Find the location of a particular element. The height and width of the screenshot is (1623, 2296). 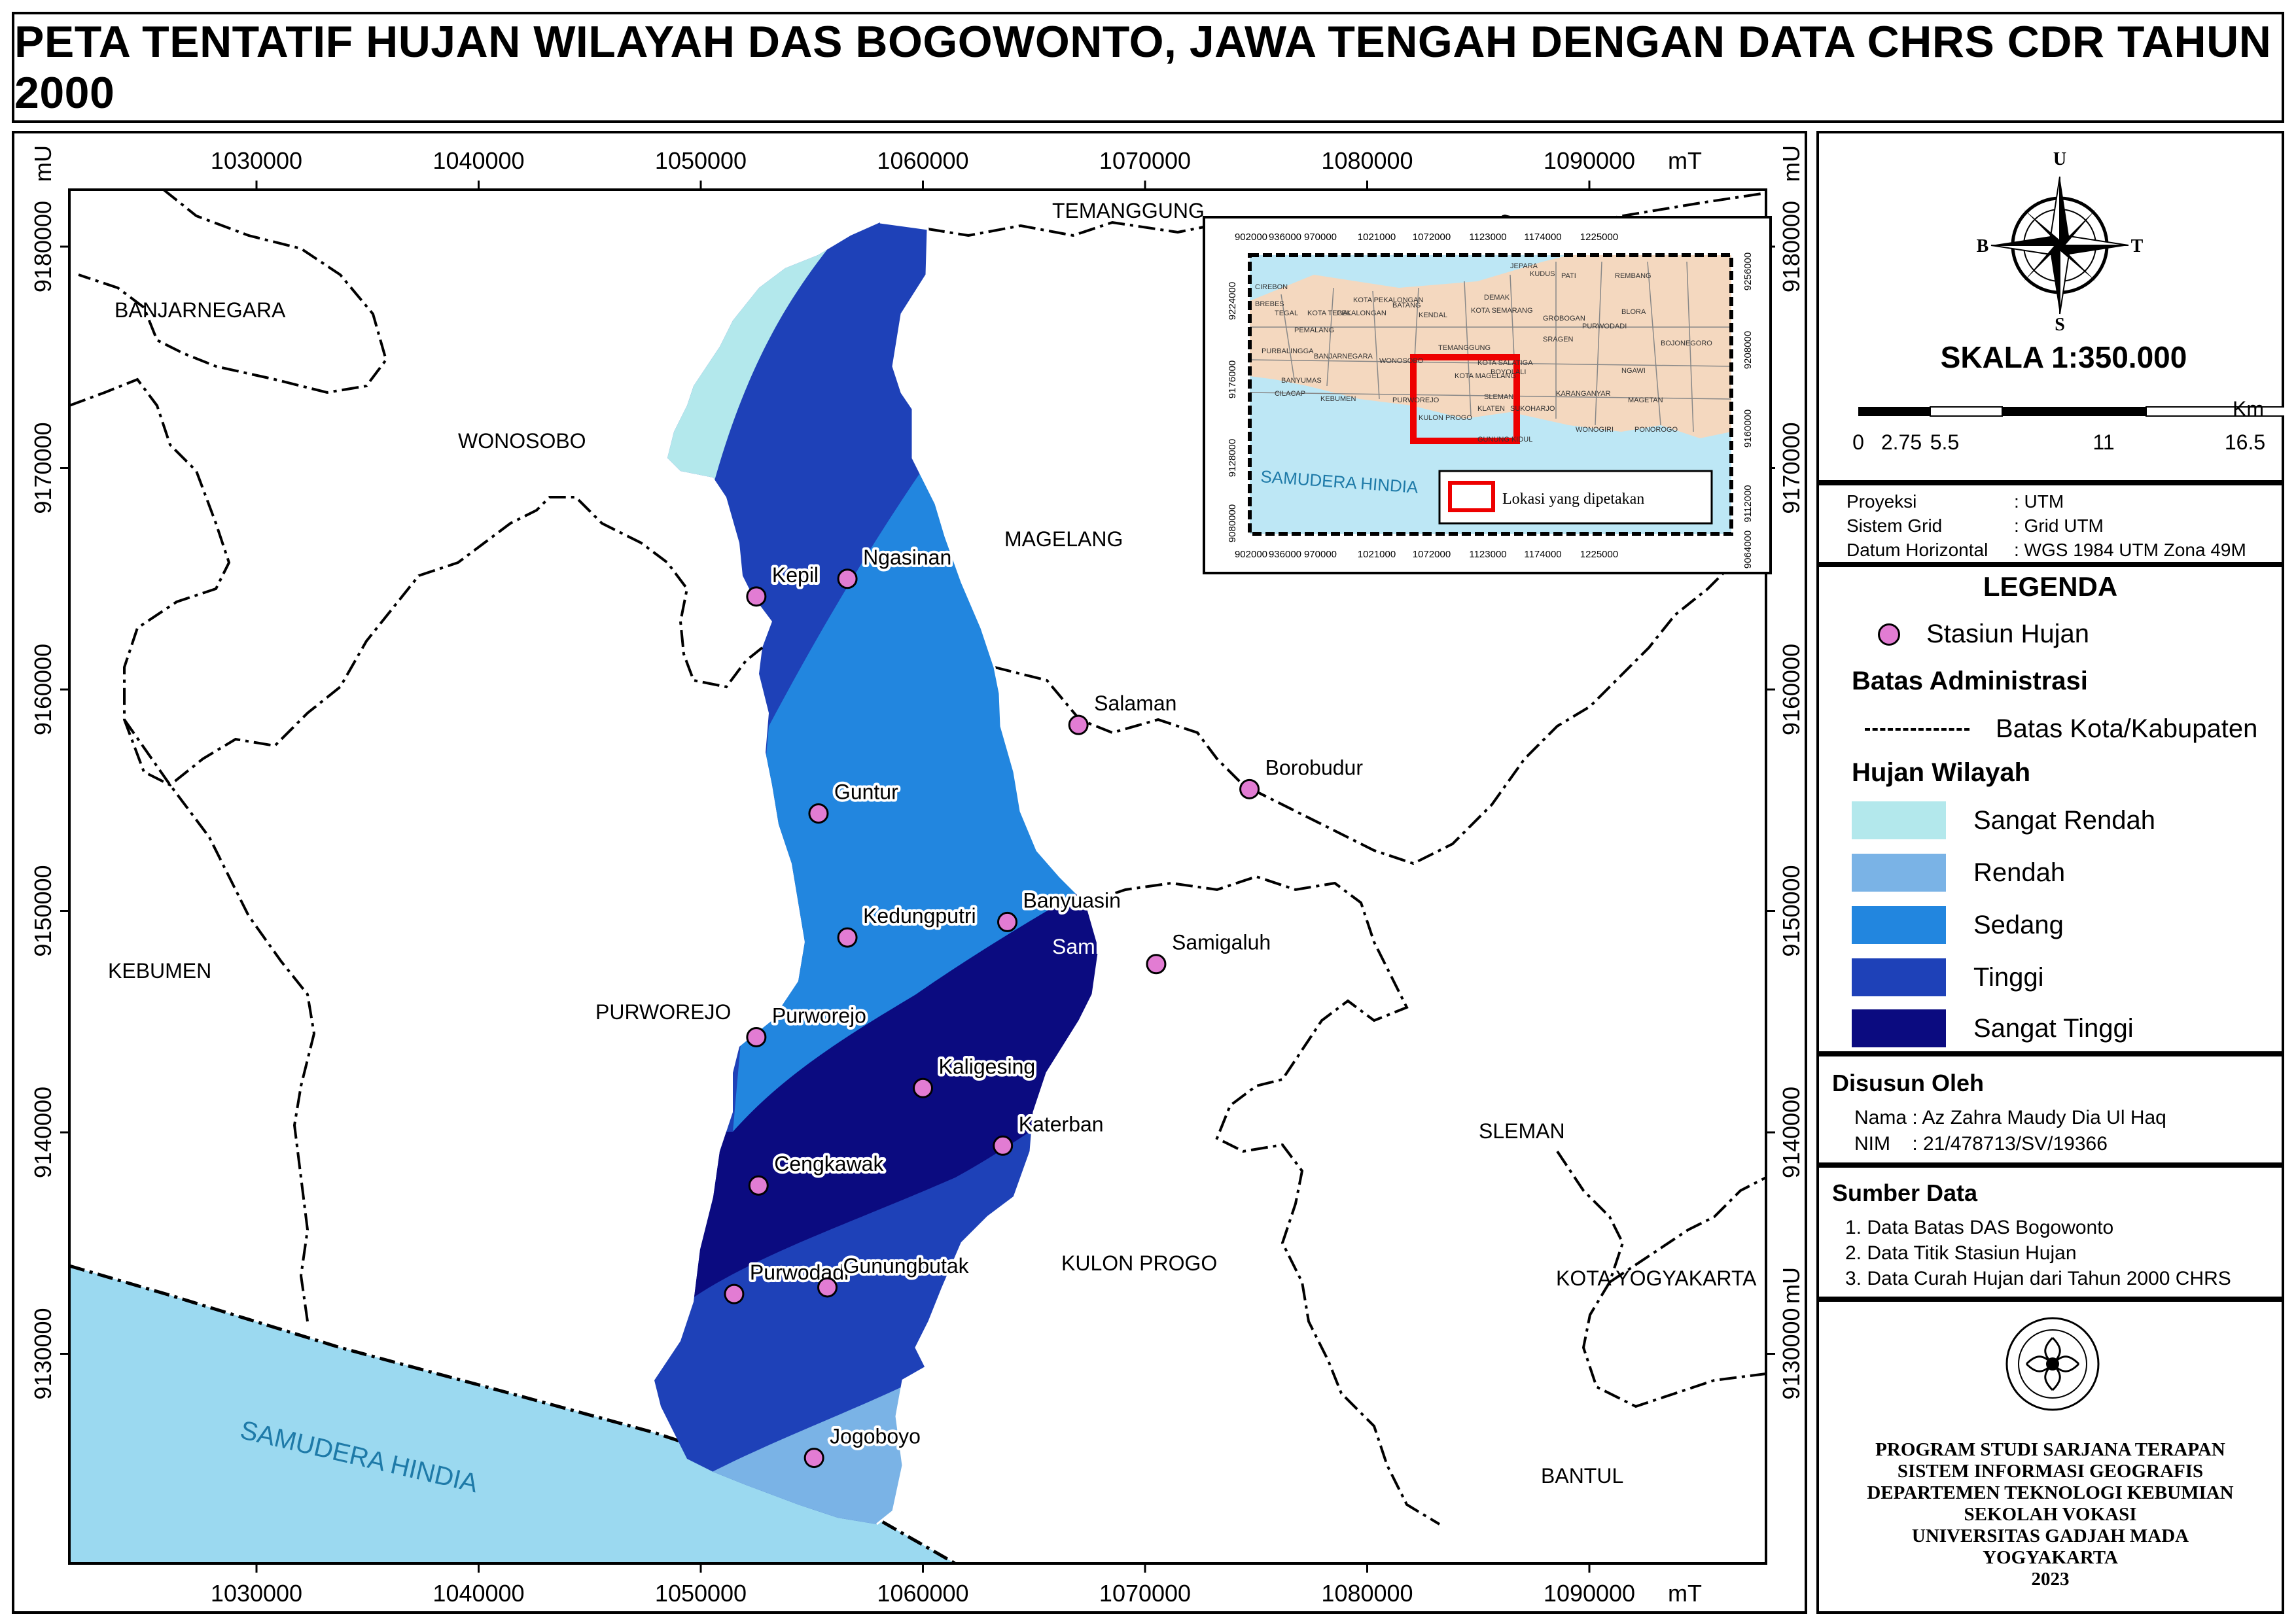

legend-station-label: Stasiun Hujan is located at coordinates (2008, 634).